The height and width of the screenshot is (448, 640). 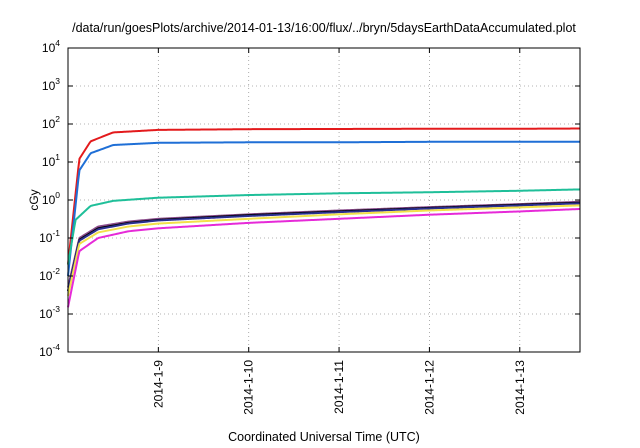 What do you see at coordinates (57, 43) in the screenshot?
I see `y-tick-exponent: 4` at bounding box center [57, 43].